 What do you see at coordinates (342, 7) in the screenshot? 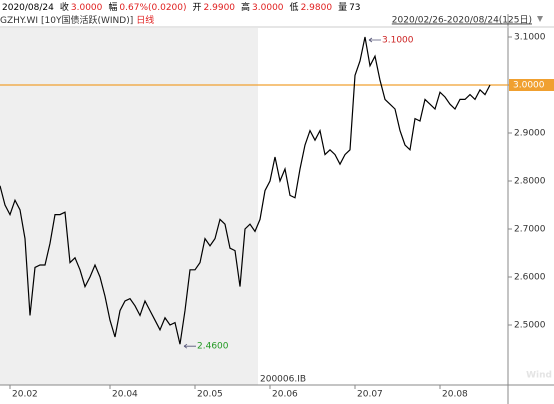
I see `header-label: 量` at bounding box center [342, 7].